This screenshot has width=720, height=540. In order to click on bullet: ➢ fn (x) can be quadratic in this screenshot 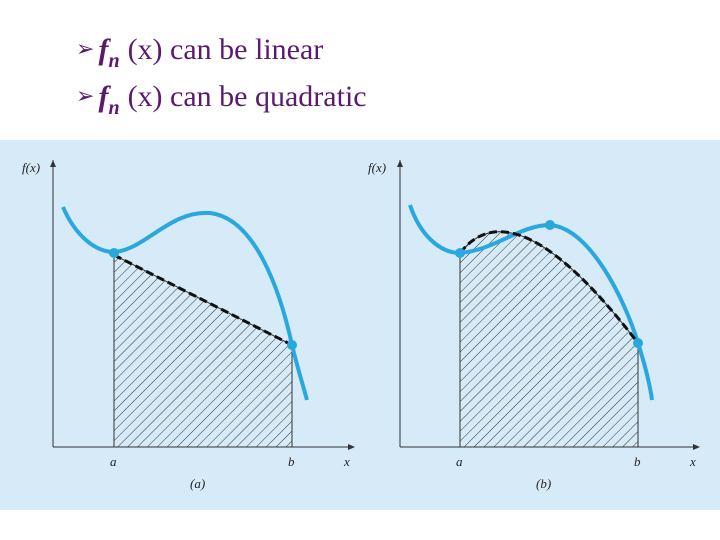, I will do `click(221, 99)`.